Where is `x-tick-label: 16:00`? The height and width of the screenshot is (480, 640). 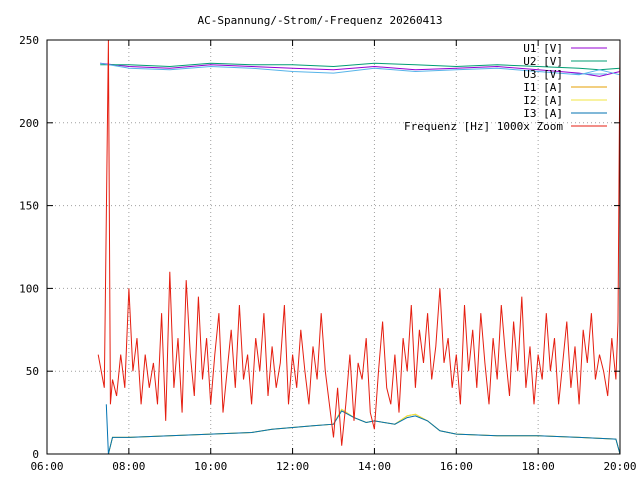
x-tick-label: 16:00 is located at coordinates (456, 466).